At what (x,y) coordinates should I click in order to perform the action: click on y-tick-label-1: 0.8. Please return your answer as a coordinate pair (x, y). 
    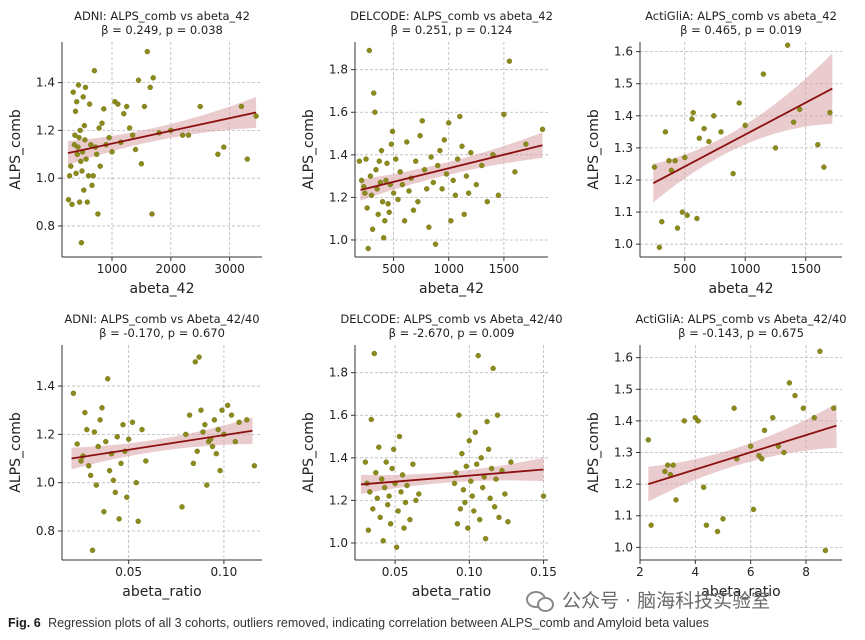
    Looking at the image, I should click on (45, 531).